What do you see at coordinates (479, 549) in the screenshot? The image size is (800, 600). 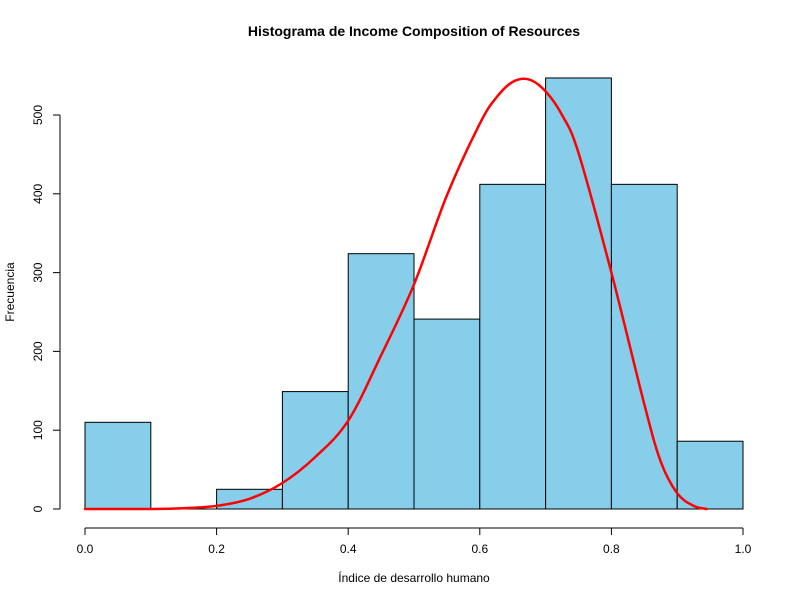 I see `x-tick-label: 0.6` at bounding box center [479, 549].